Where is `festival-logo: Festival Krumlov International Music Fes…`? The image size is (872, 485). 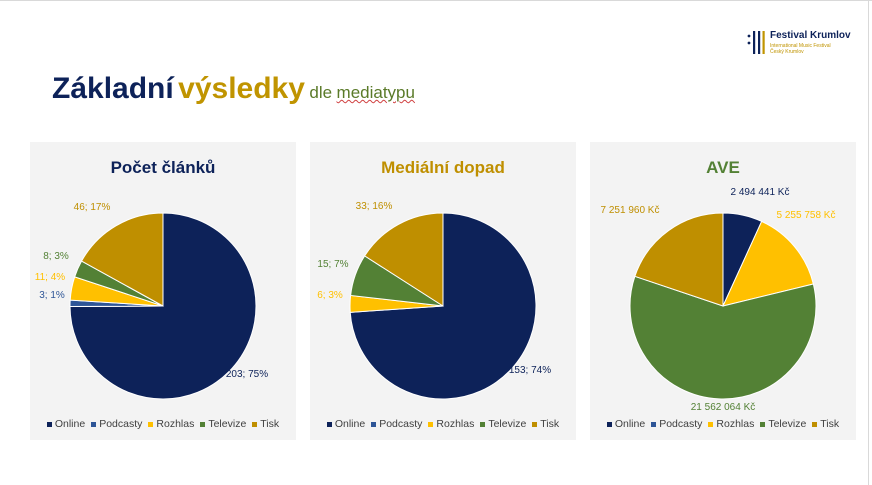 festival-logo: Festival Krumlov International Music Fes… is located at coordinates (801, 45).